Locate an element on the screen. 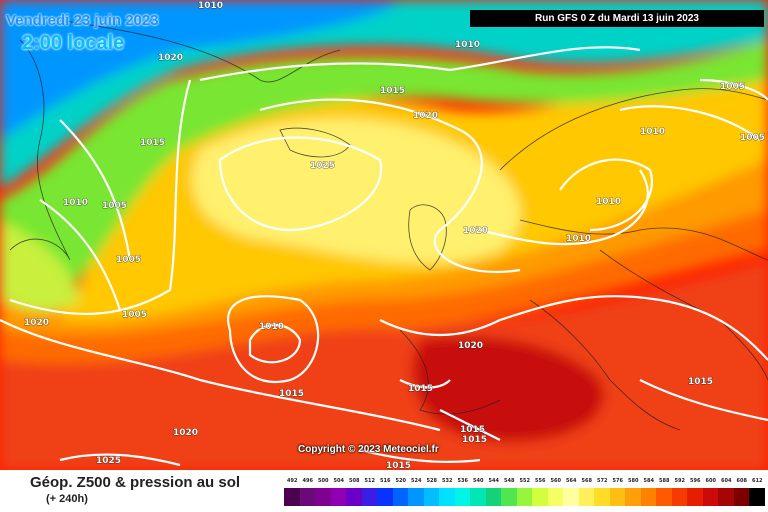 This screenshot has height=512, width=768. scale-tick-label: 512 is located at coordinates (369, 481).